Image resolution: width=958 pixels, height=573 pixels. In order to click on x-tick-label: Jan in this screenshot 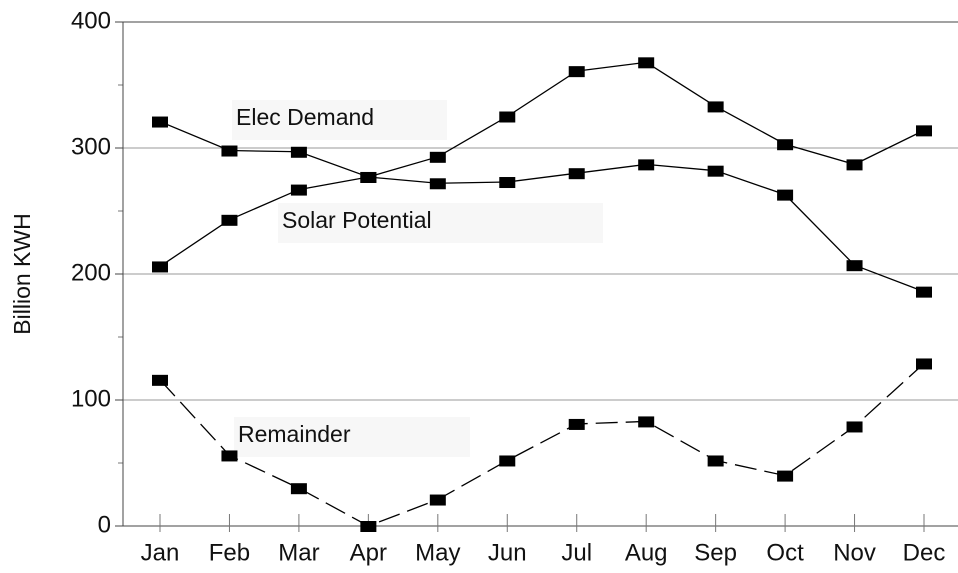, I will do `click(160, 552)`.